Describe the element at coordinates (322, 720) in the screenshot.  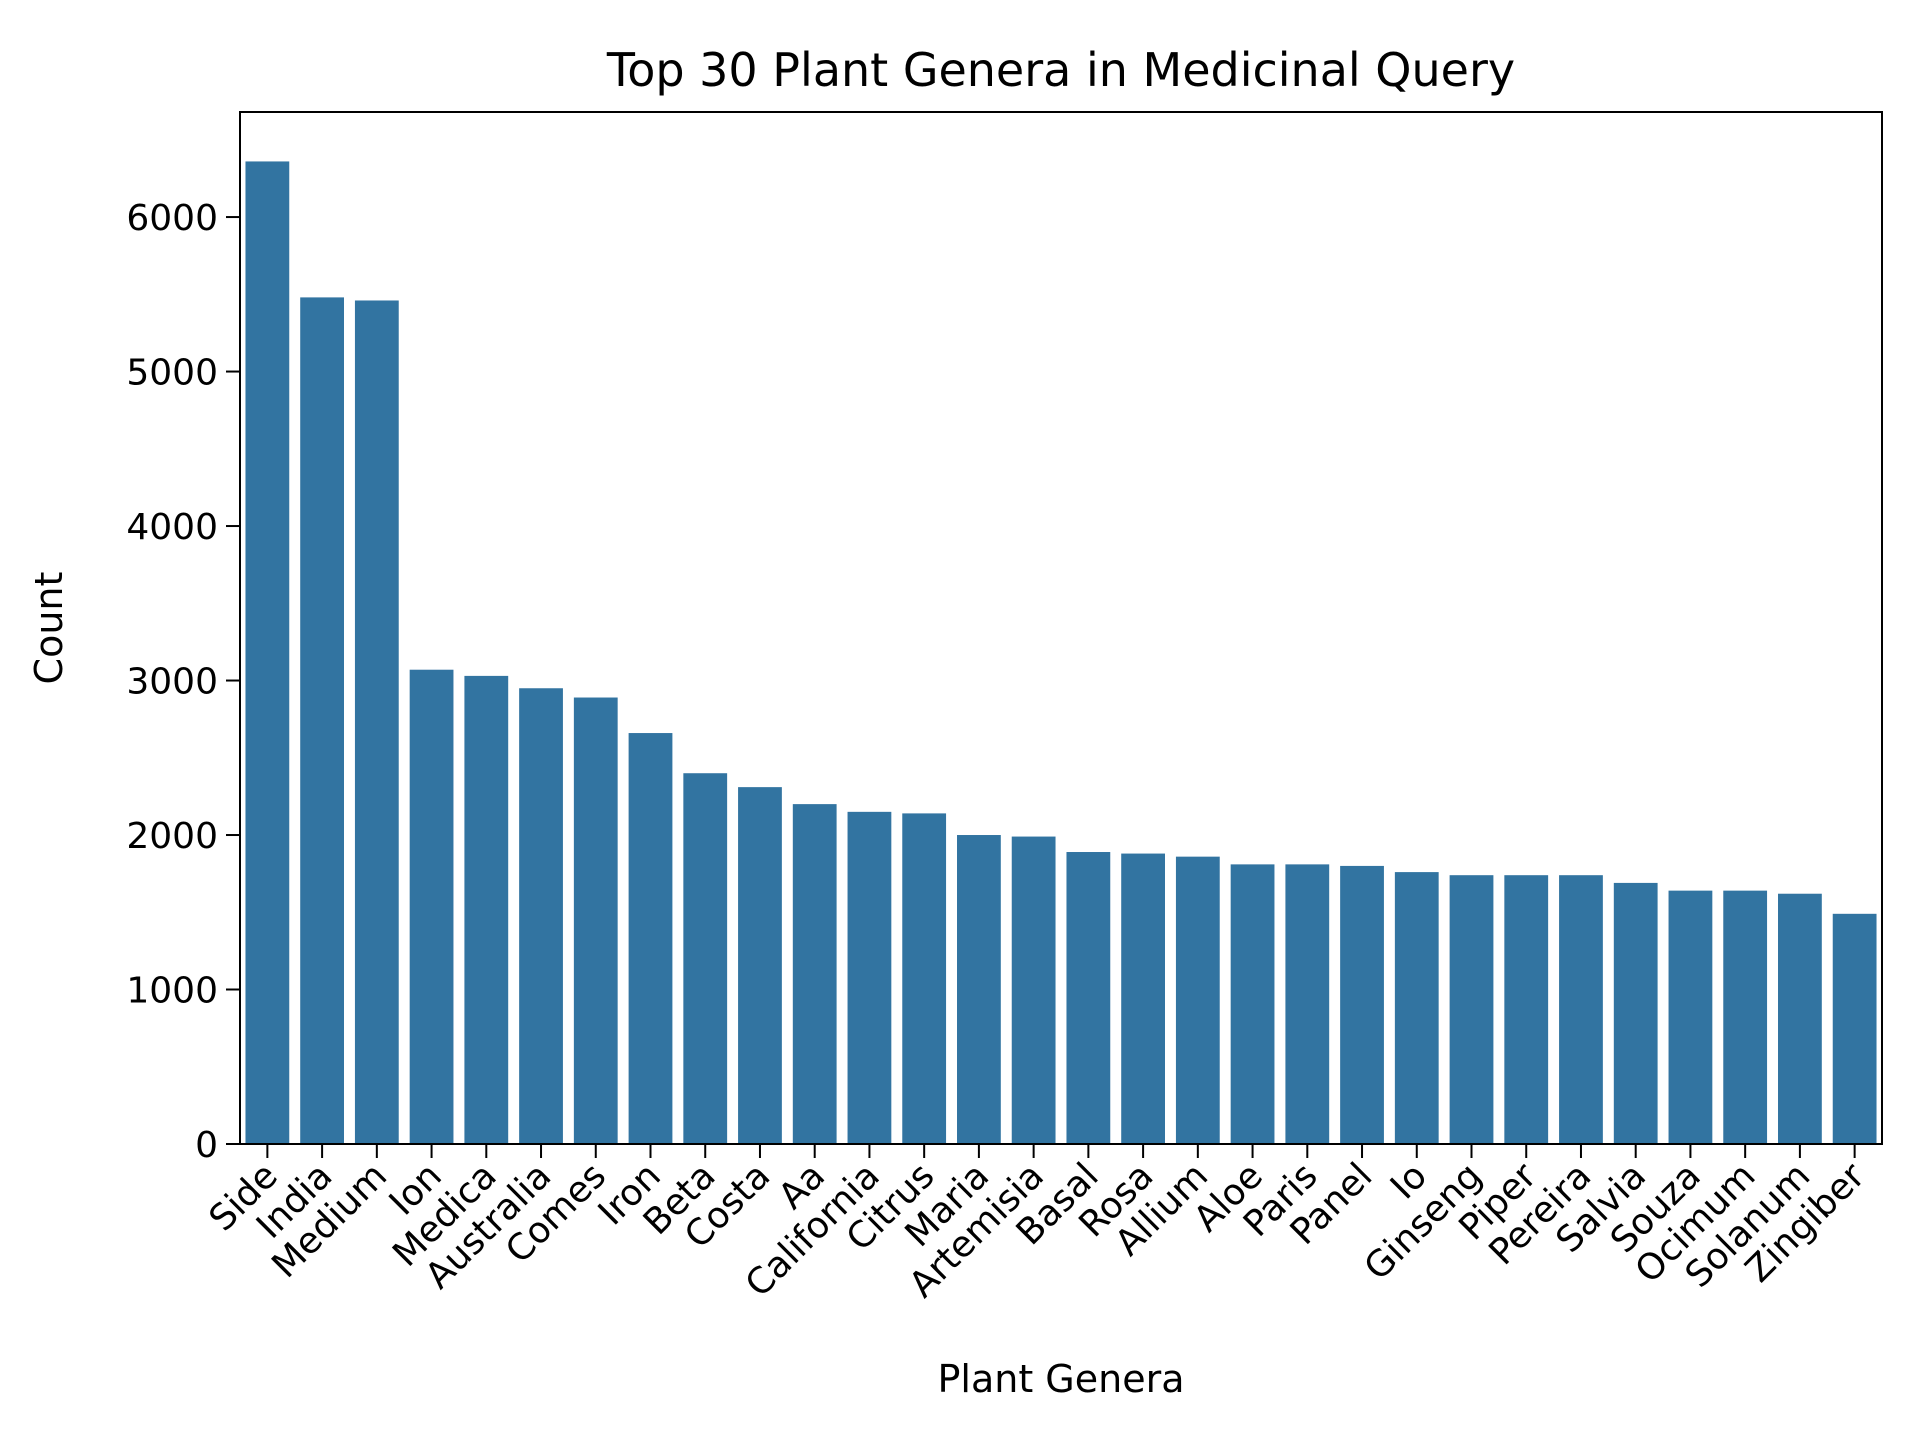
I see `bar-india` at that location.